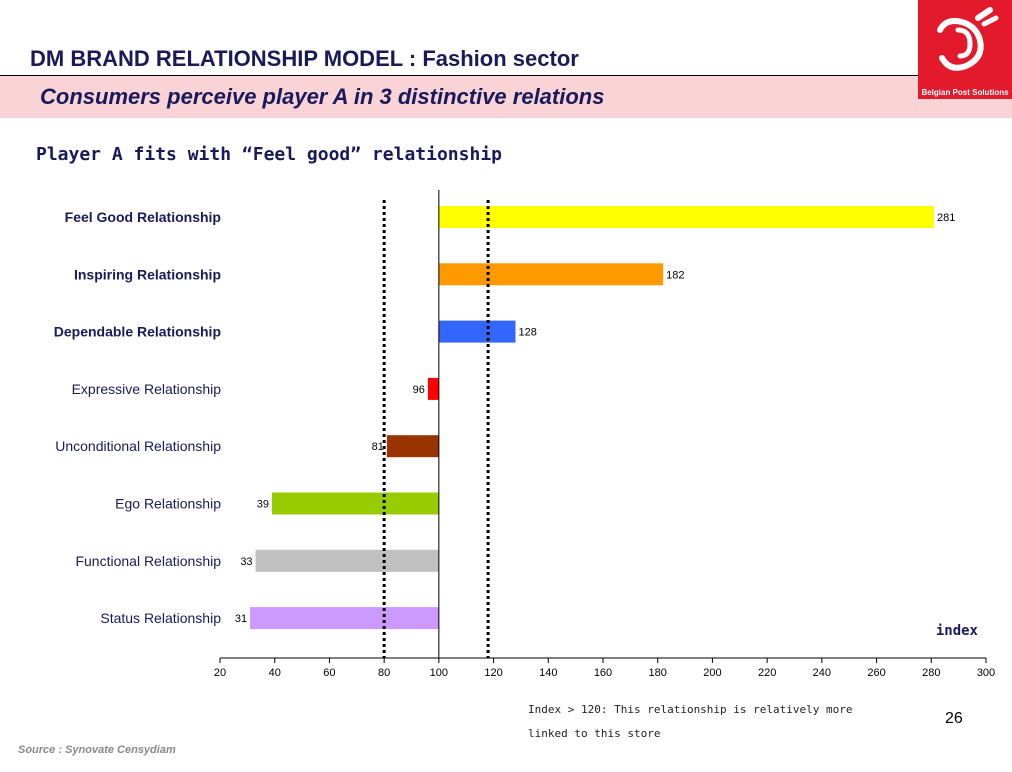  I want to click on x-tick-label: 20, so click(220, 673).